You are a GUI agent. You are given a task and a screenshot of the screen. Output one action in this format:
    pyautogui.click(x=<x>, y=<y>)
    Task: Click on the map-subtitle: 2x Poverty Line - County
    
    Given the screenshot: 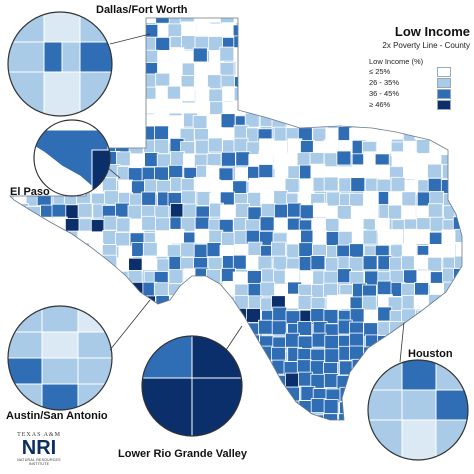 What is the action you would take?
    pyautogui.click(x=426, y=45)
    